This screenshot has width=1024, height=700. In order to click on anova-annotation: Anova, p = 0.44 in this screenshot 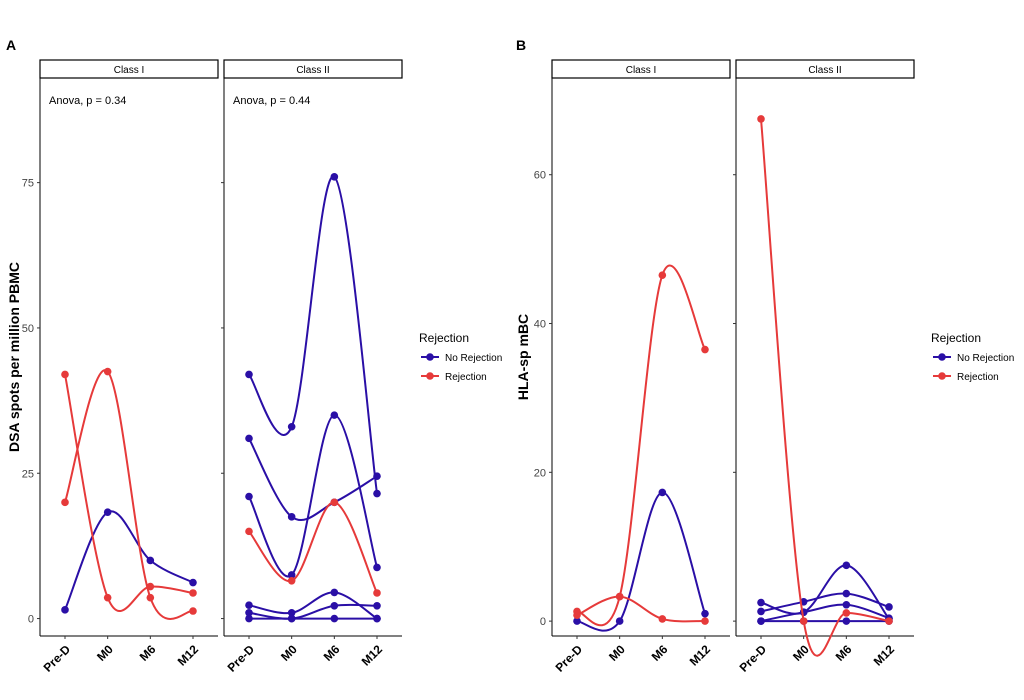, I will do `click(271, 101)`.